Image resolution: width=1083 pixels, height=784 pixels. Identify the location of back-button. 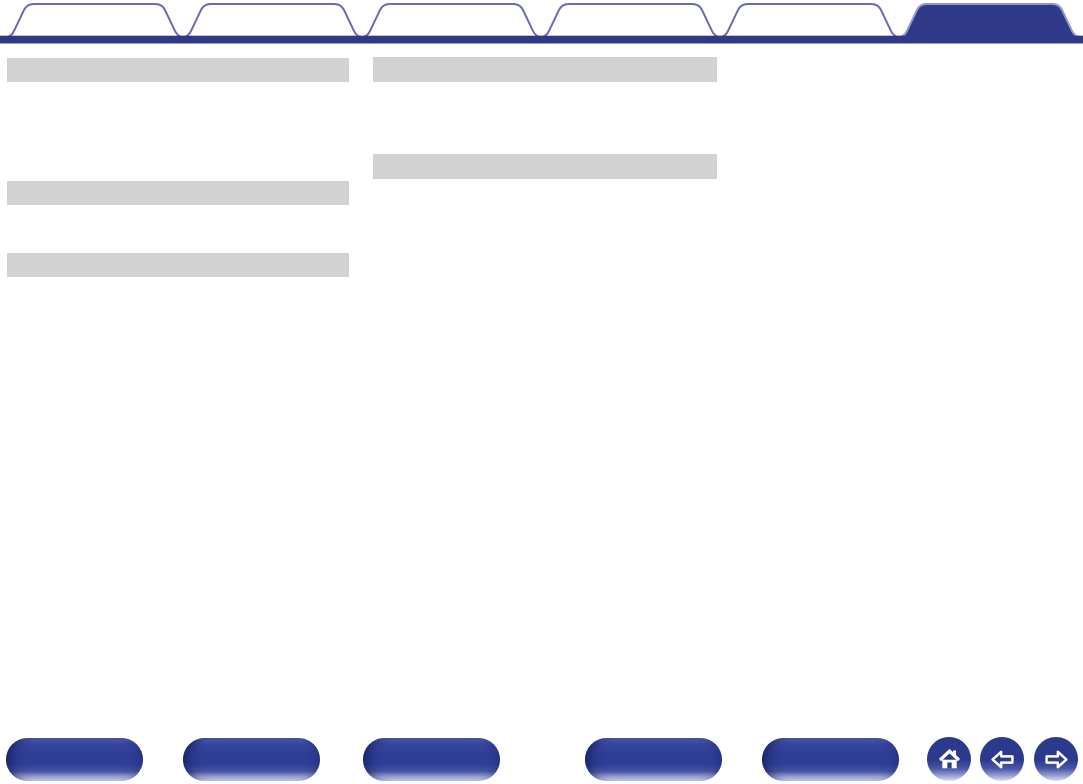
(1002, 759).